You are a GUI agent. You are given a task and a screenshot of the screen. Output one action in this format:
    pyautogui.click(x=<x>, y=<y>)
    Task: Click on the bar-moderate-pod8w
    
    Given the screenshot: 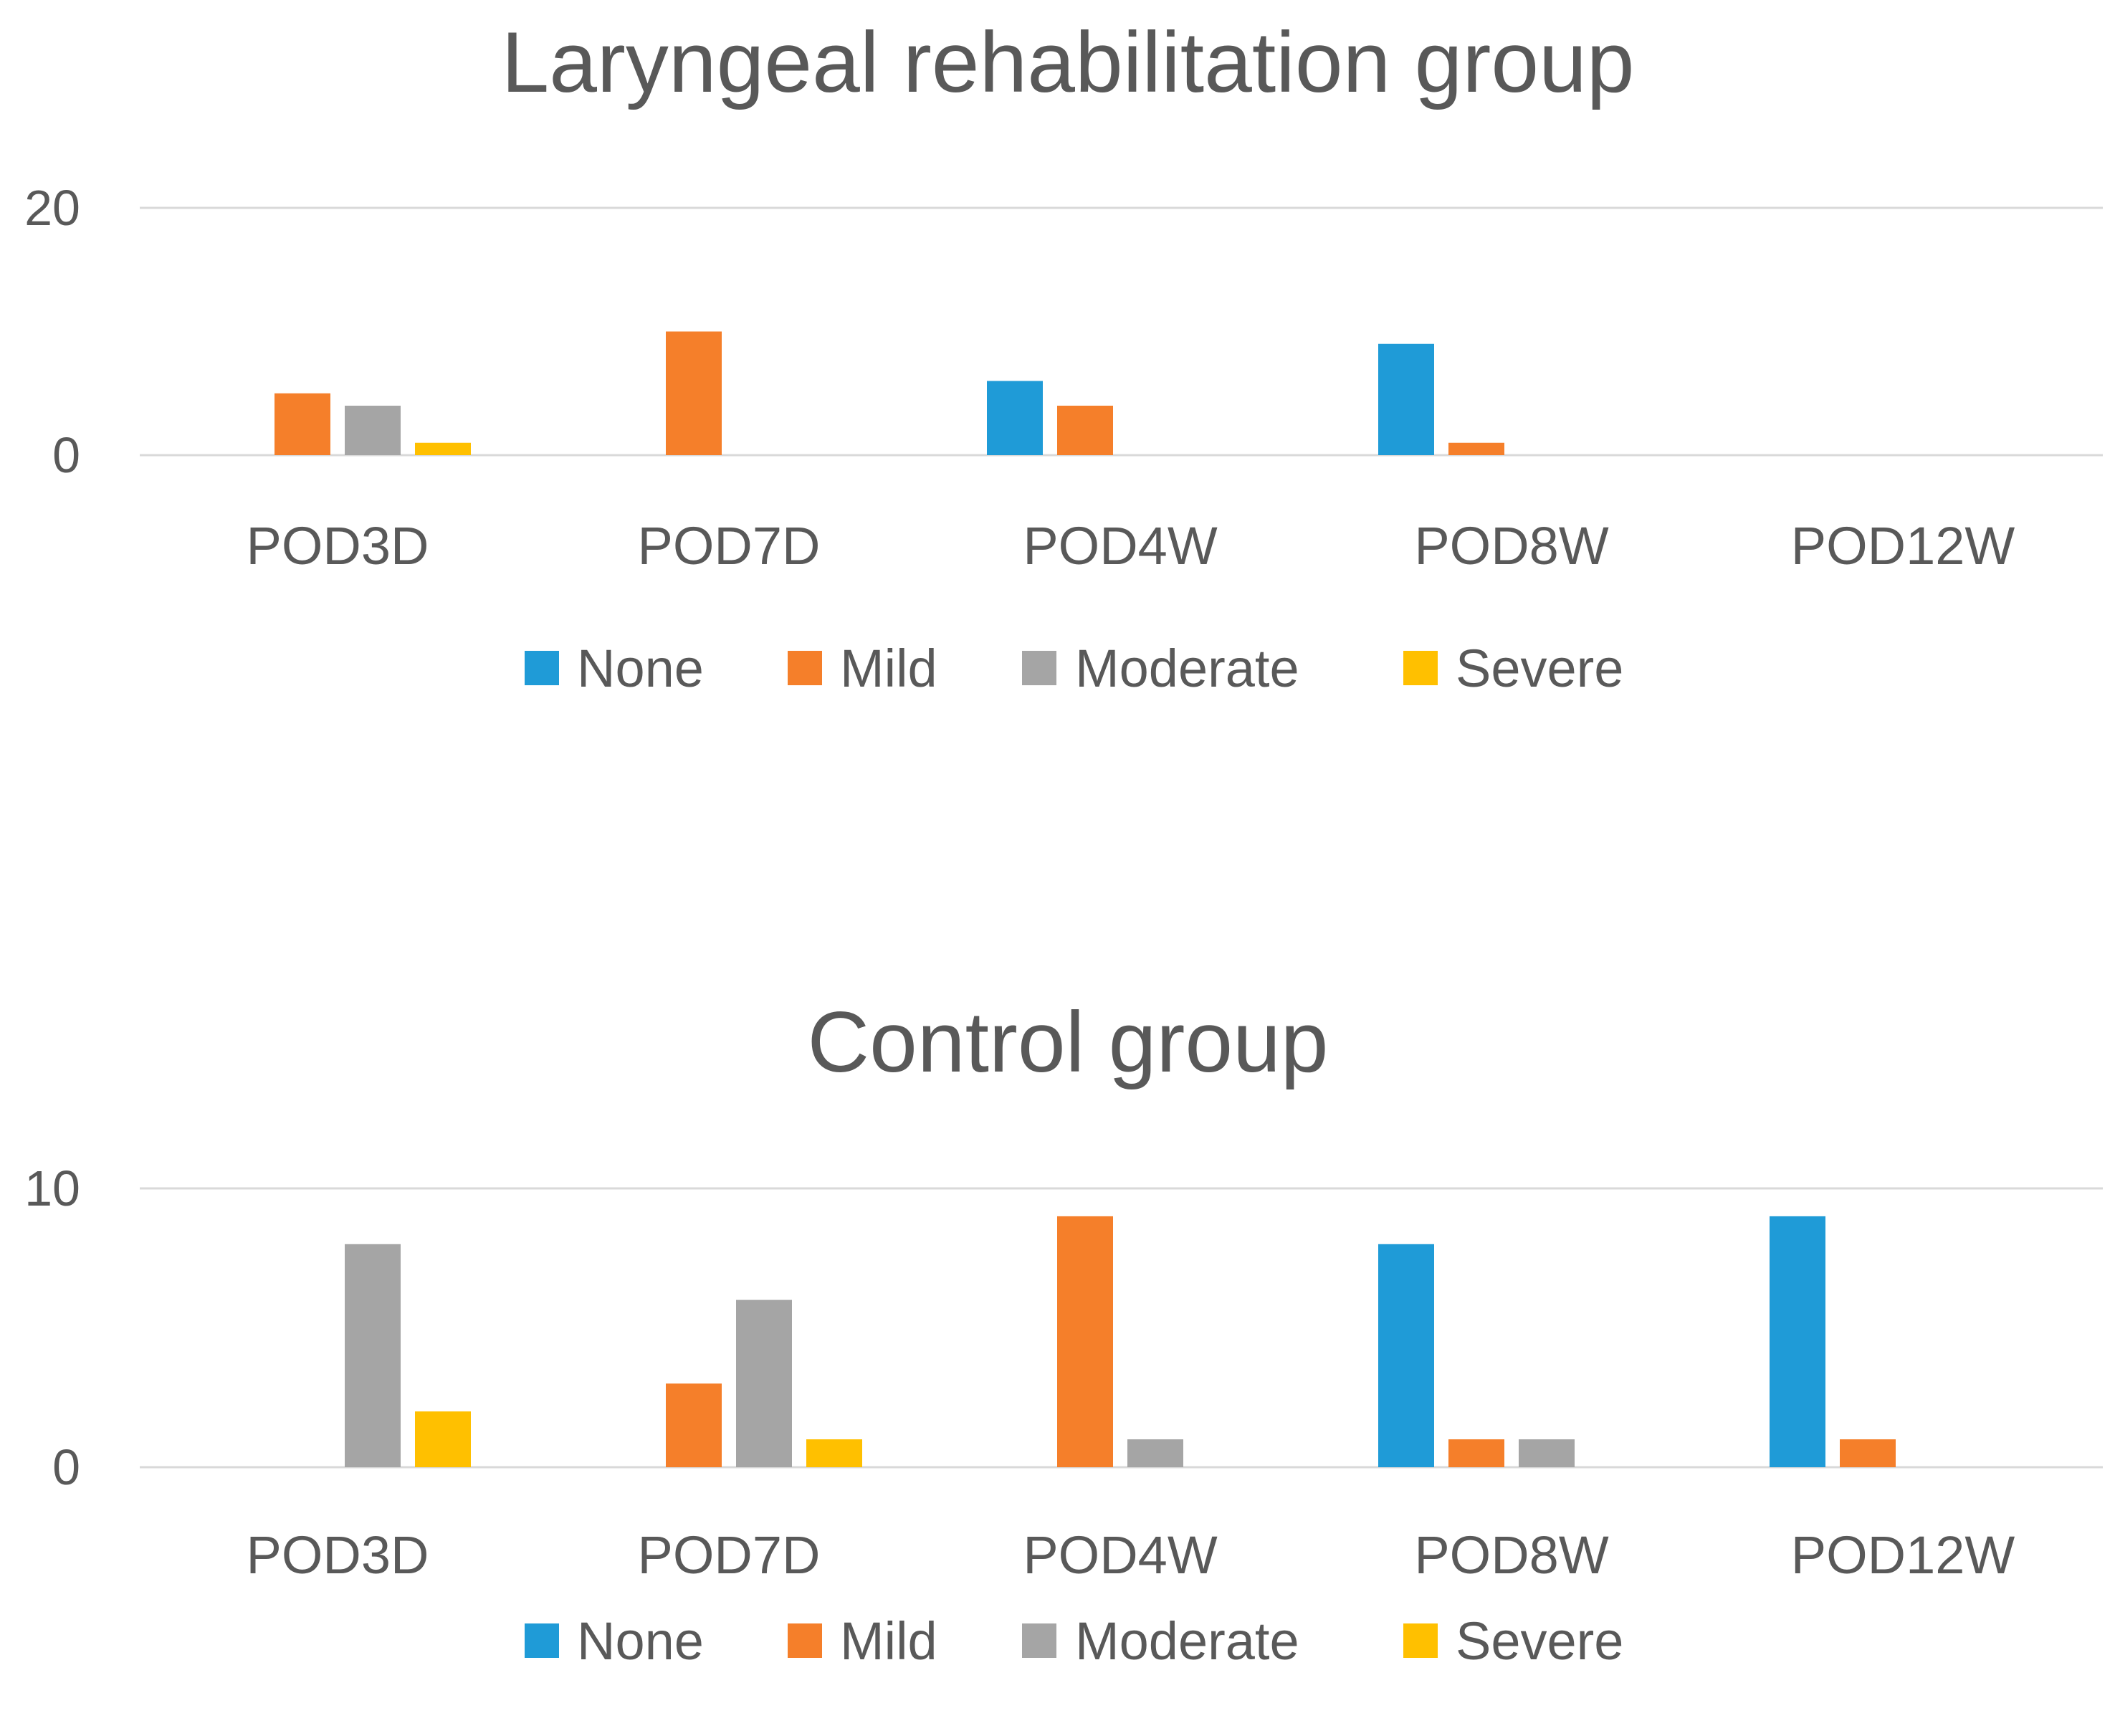 What is the action you would take?
    pyautogui.click(x=1547, y=1453)
    